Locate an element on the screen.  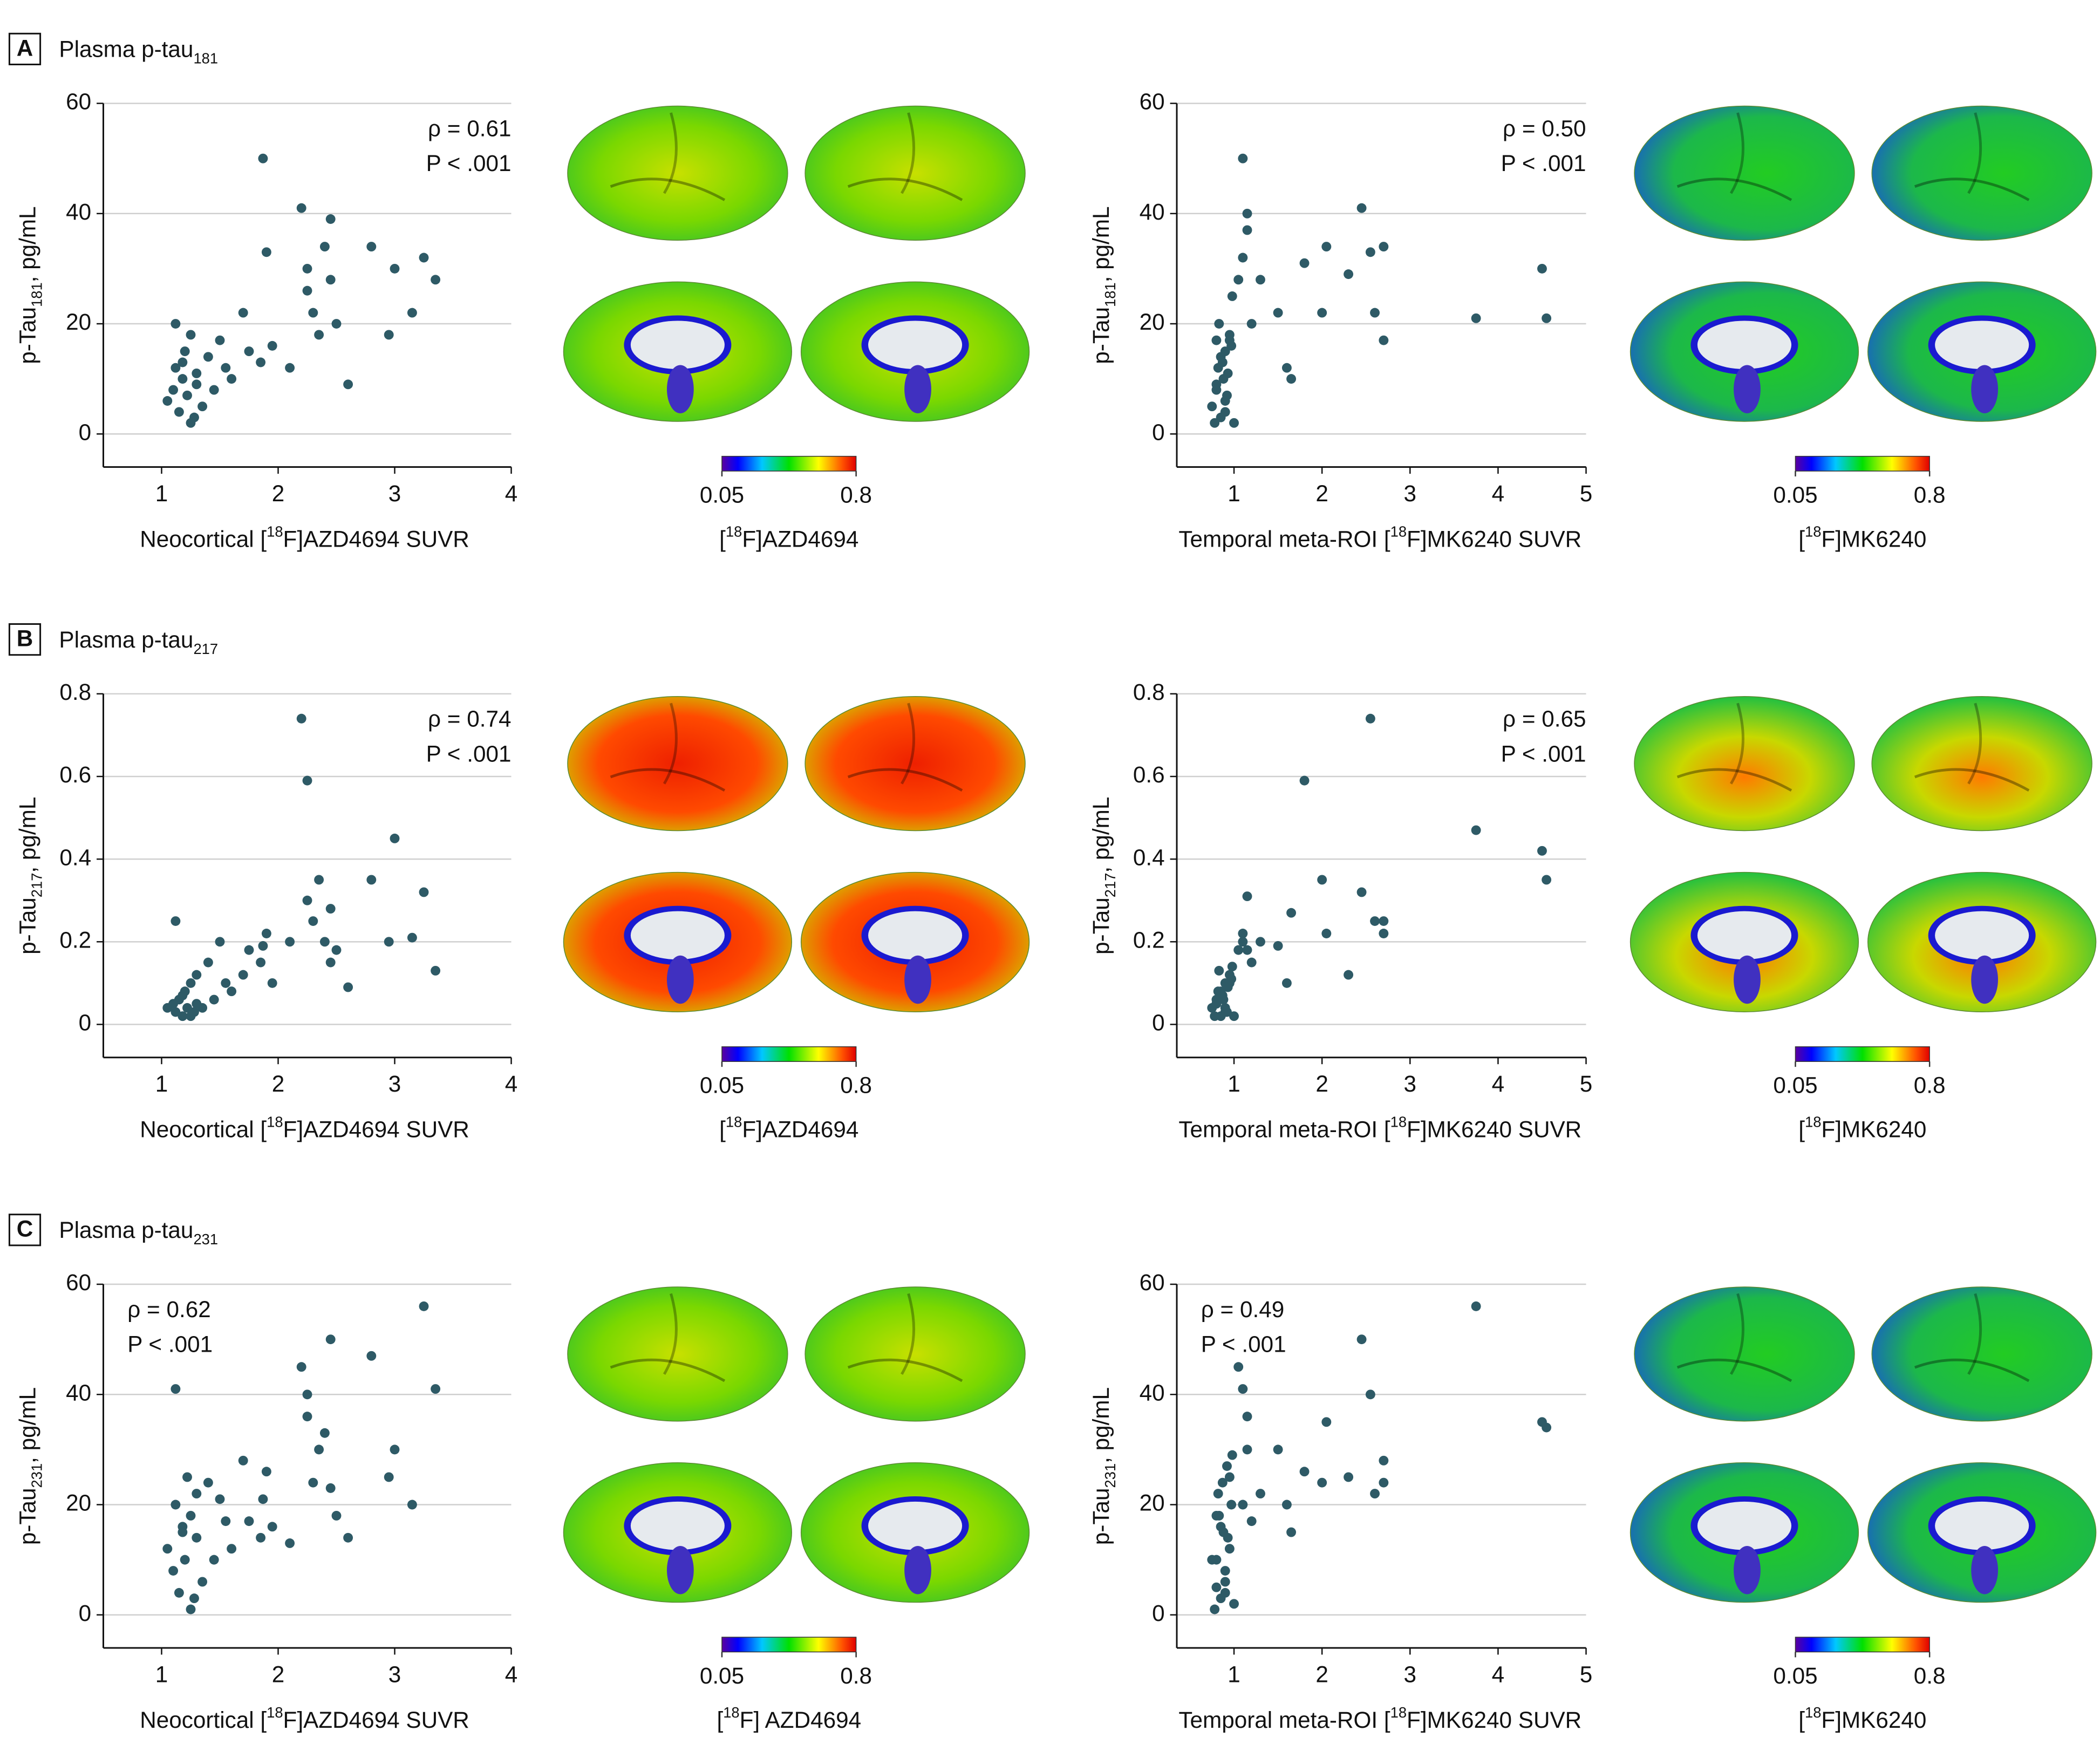
y-tick-label: 0.6 is located at coordinates (75, 774).